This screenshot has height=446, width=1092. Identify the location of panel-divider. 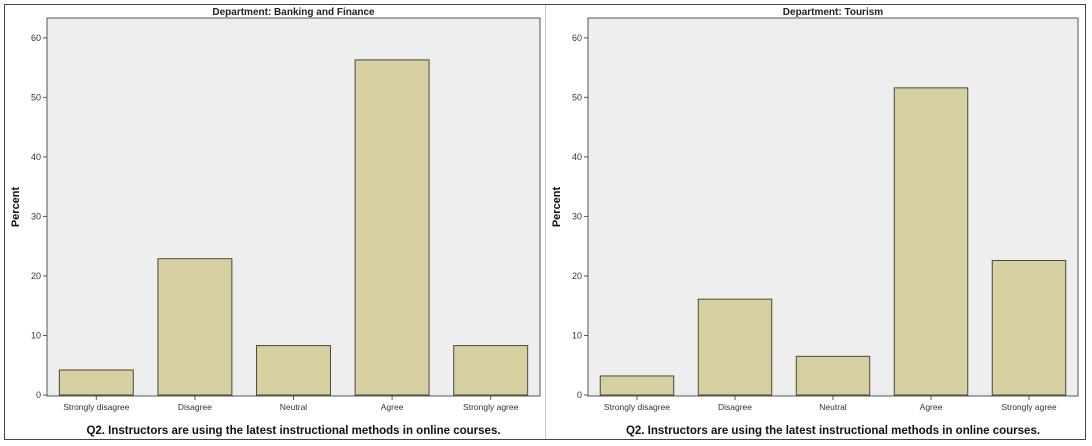
(545, 222).